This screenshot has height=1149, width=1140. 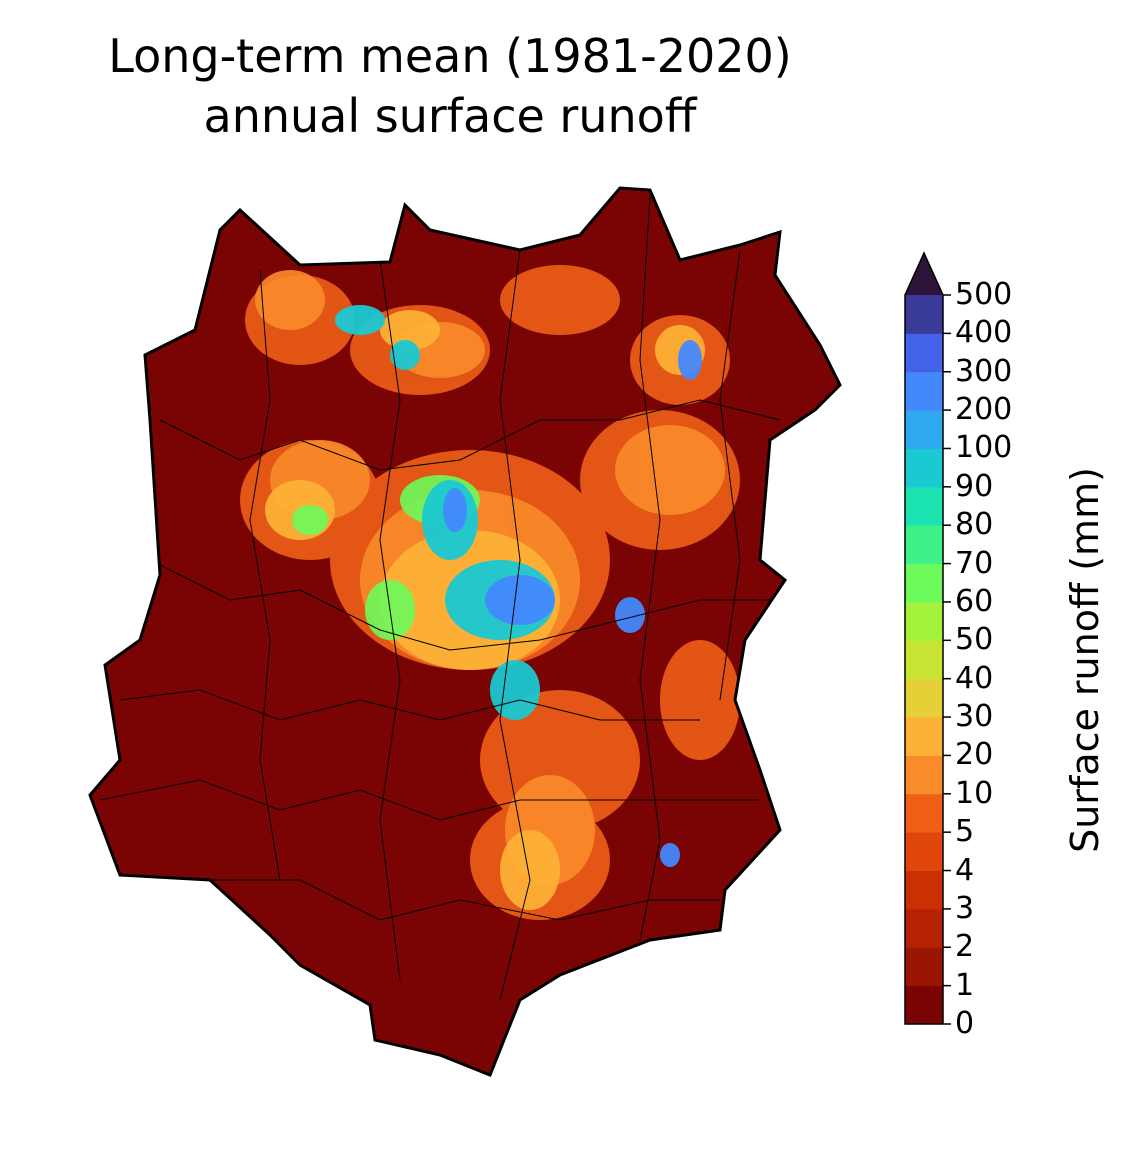 I want to click on colorbar-tick-label: 300, so click(x=984, y=371).